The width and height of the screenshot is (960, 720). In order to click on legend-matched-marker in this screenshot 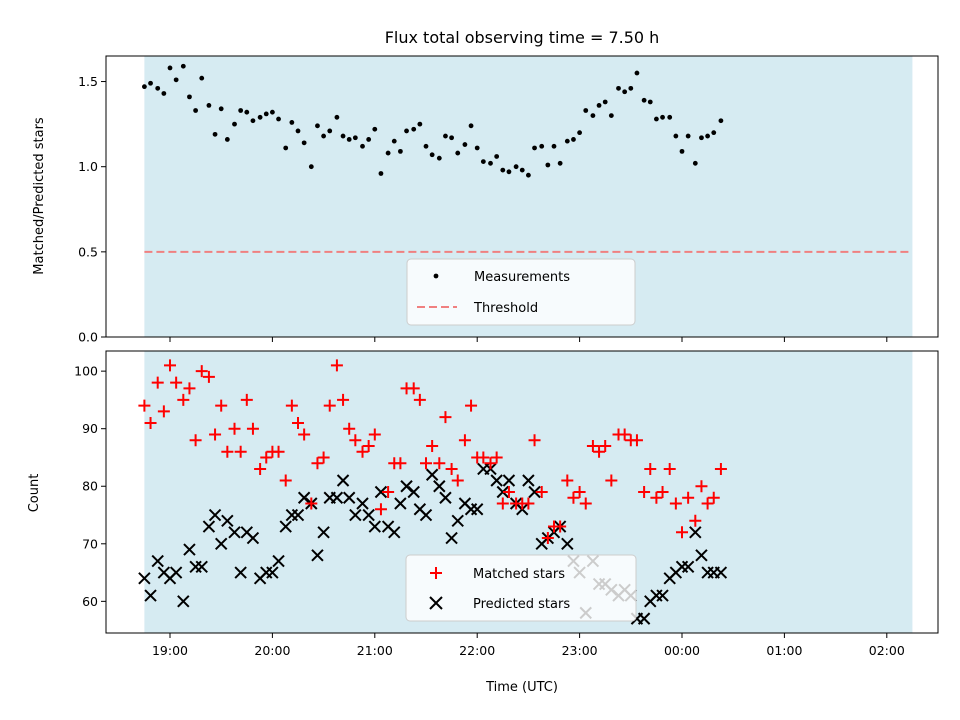, I will do `click(436, 573)`.